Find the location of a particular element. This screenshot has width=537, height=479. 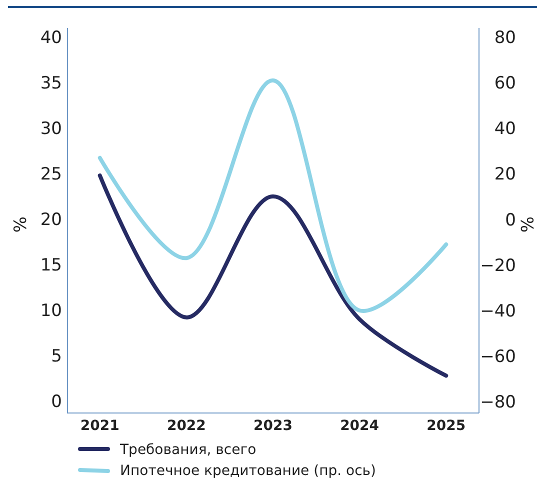

x-tick-label: 2024 is located at coordinates (360, 426).